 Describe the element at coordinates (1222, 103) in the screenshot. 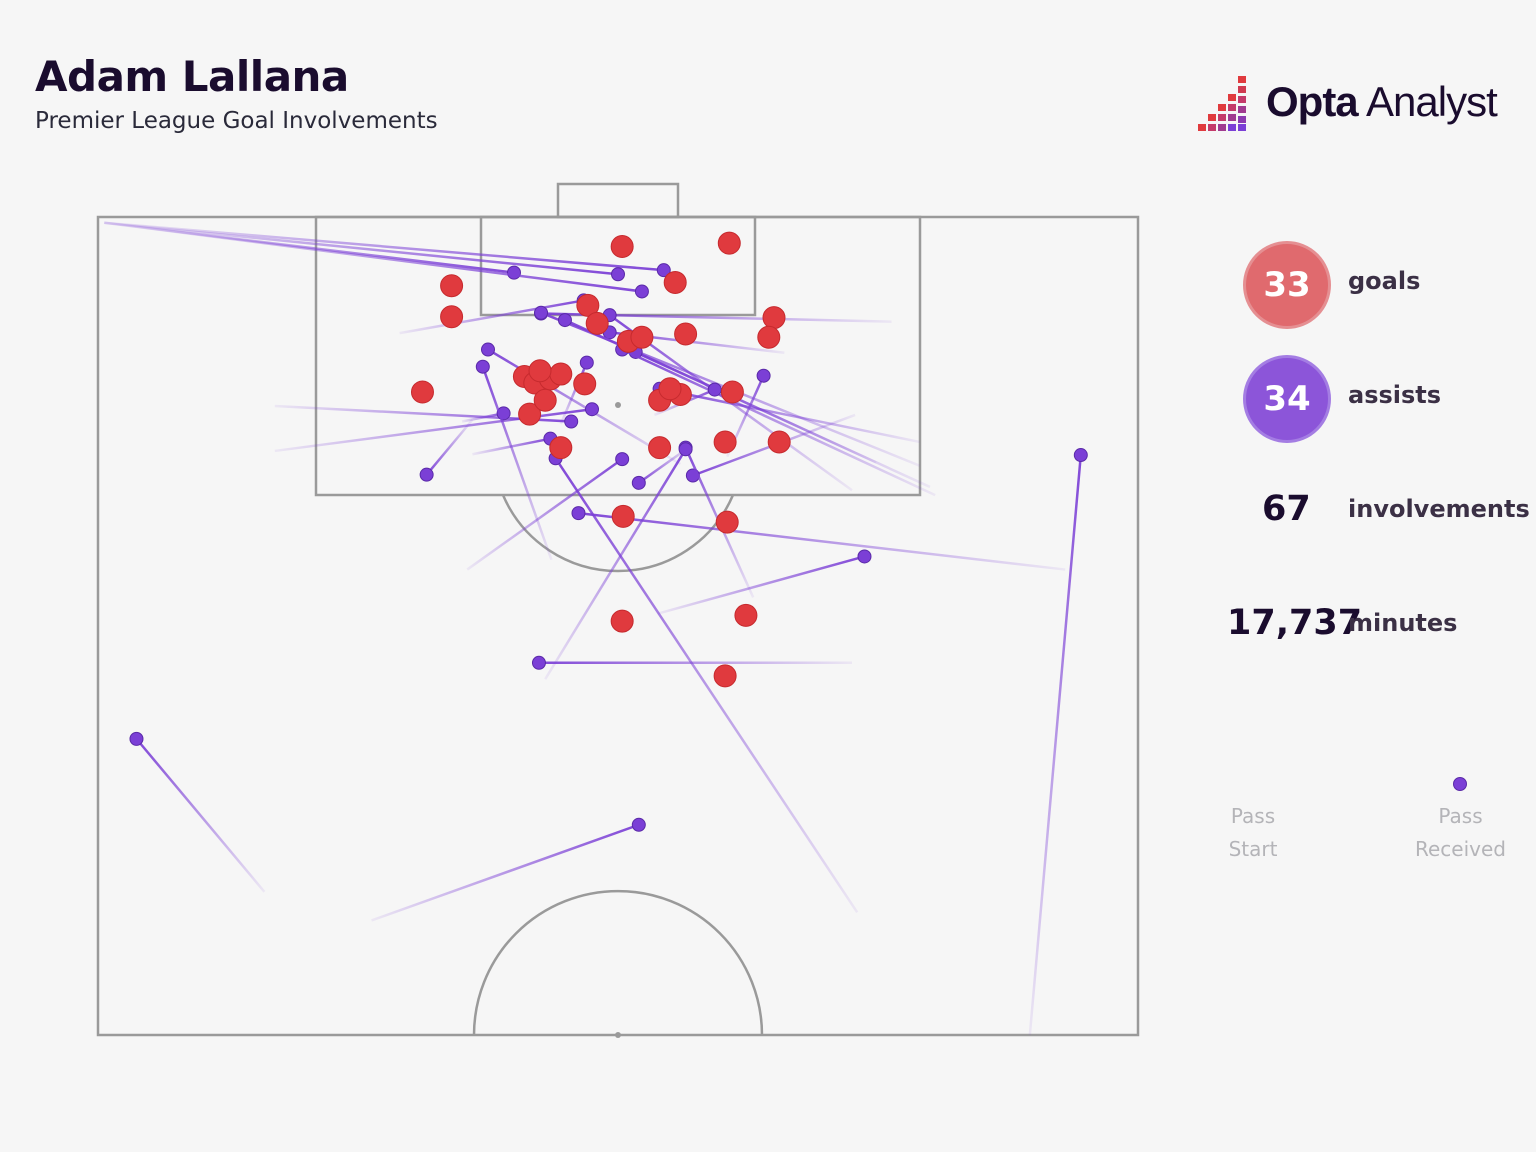

I see `bar-chart-logo-icon` at that location.